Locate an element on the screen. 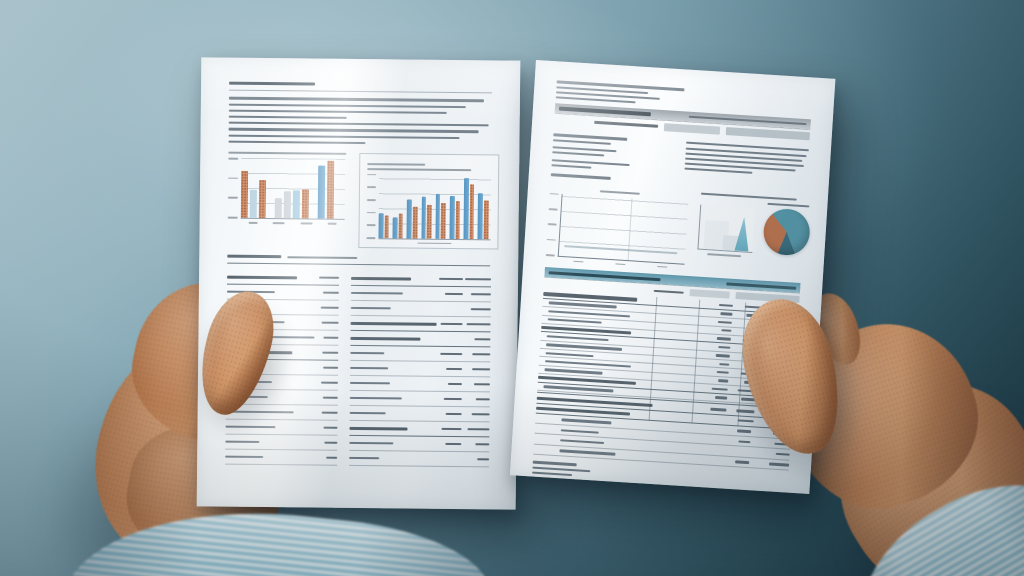 The width and height of the screenshot is (1024, 576). intro-paragraph is located at coordinates (359, 121).